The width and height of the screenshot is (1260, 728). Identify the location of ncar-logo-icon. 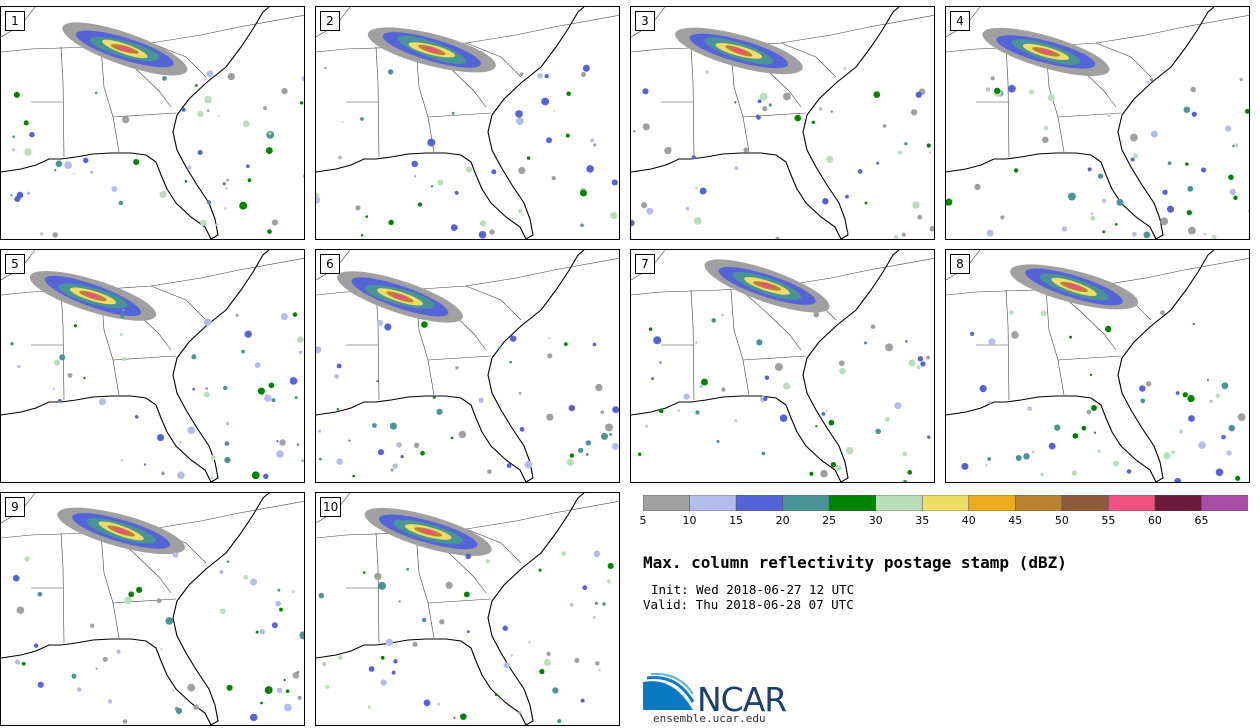
(669, 691).